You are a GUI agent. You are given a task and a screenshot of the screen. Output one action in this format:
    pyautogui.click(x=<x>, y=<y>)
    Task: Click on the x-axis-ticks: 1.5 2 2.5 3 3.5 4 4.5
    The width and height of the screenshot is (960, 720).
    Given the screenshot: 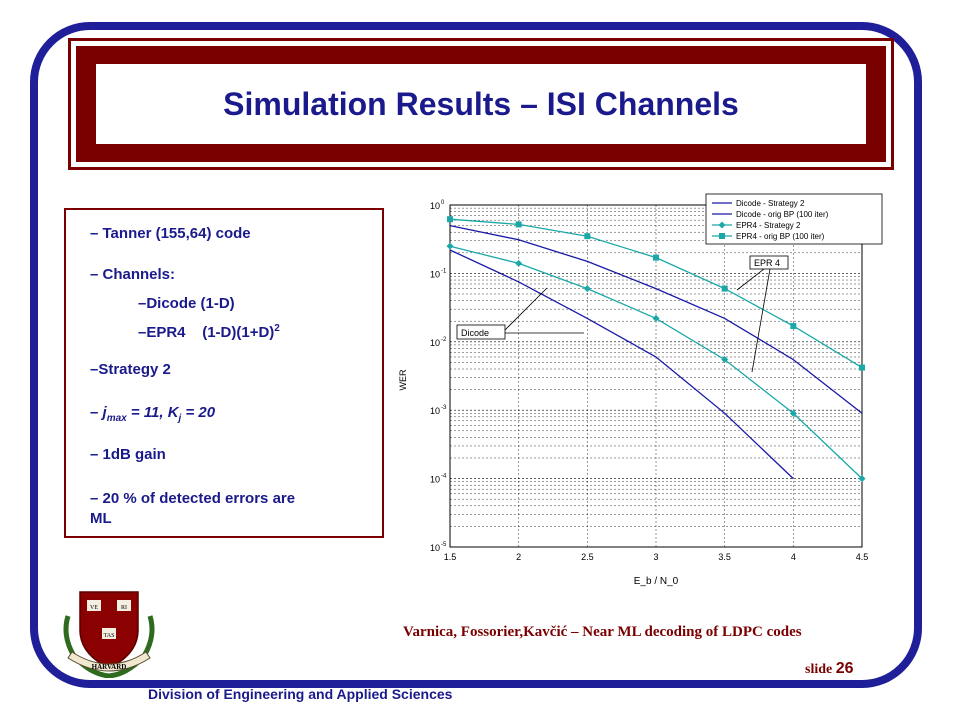 What is the action you would take?
    pyautogui.click(x=656, y=557)
    